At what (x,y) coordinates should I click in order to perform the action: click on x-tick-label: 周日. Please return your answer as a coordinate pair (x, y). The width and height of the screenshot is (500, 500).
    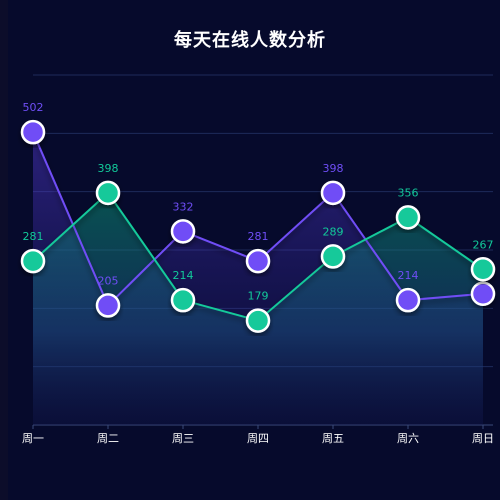
    Looking at the image, I should click on (483, 438).